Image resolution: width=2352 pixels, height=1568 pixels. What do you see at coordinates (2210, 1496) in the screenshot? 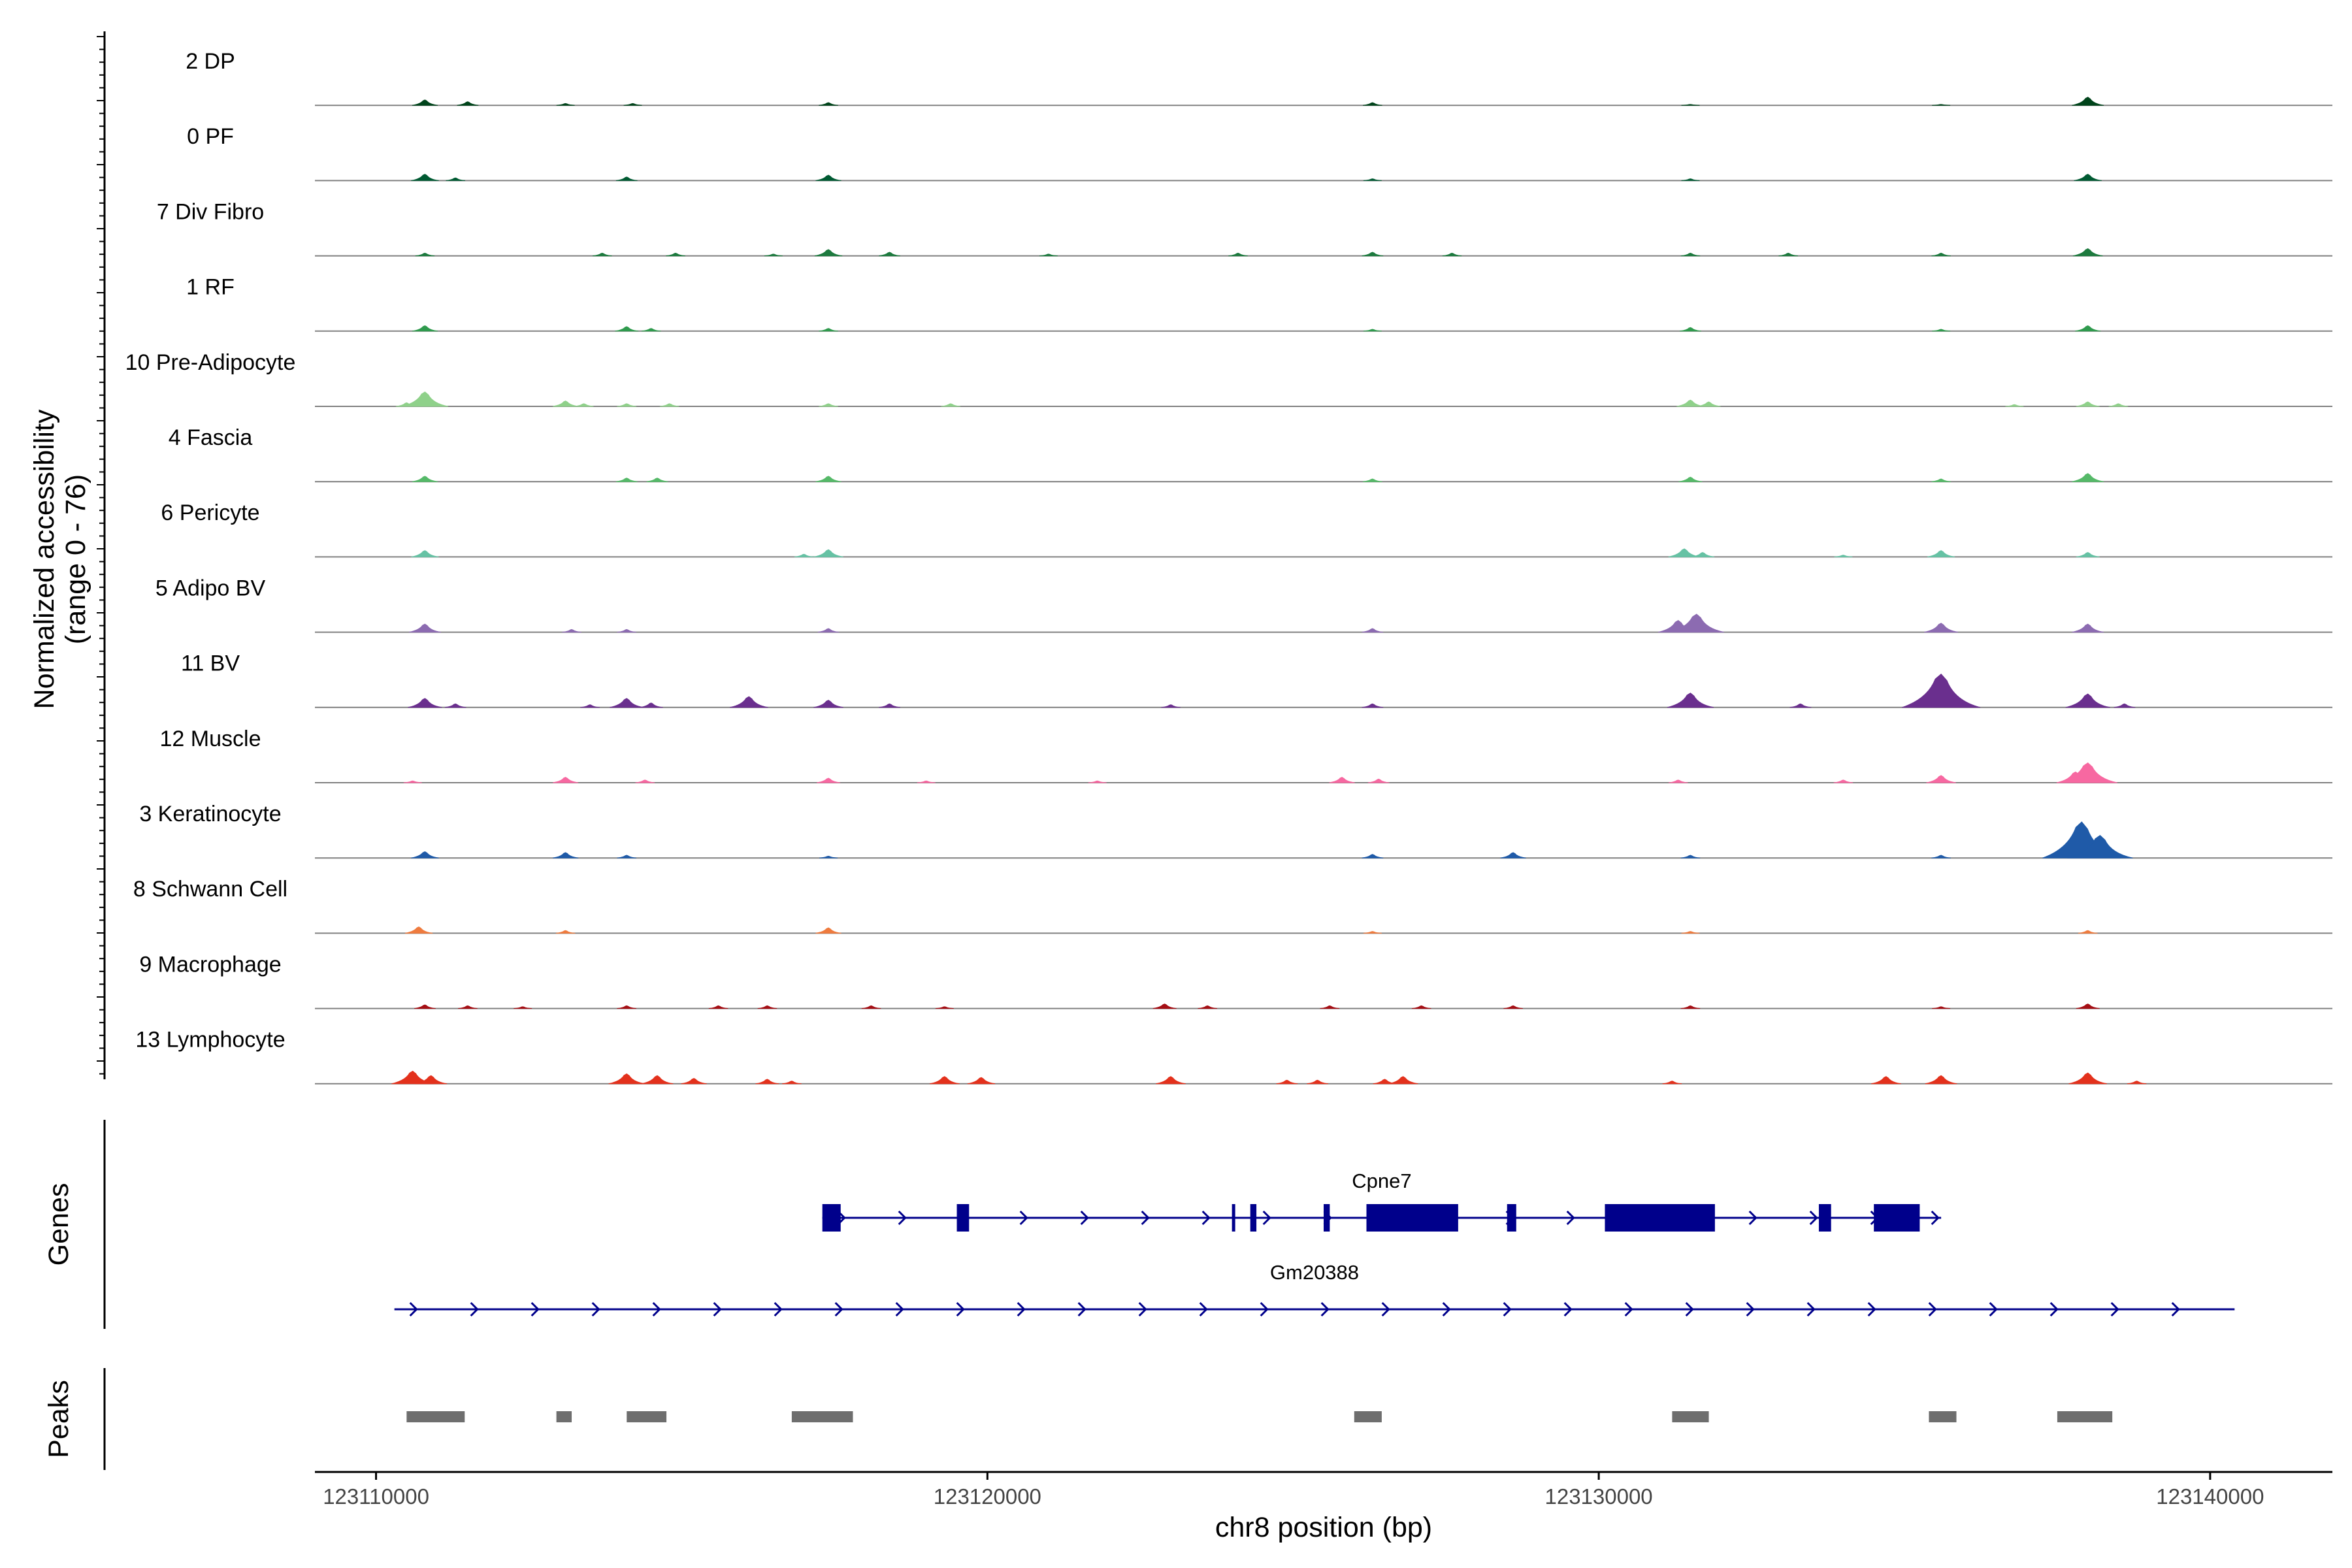
I see `x-tick-label: 123140000` at bounding box center [2210, 1496].